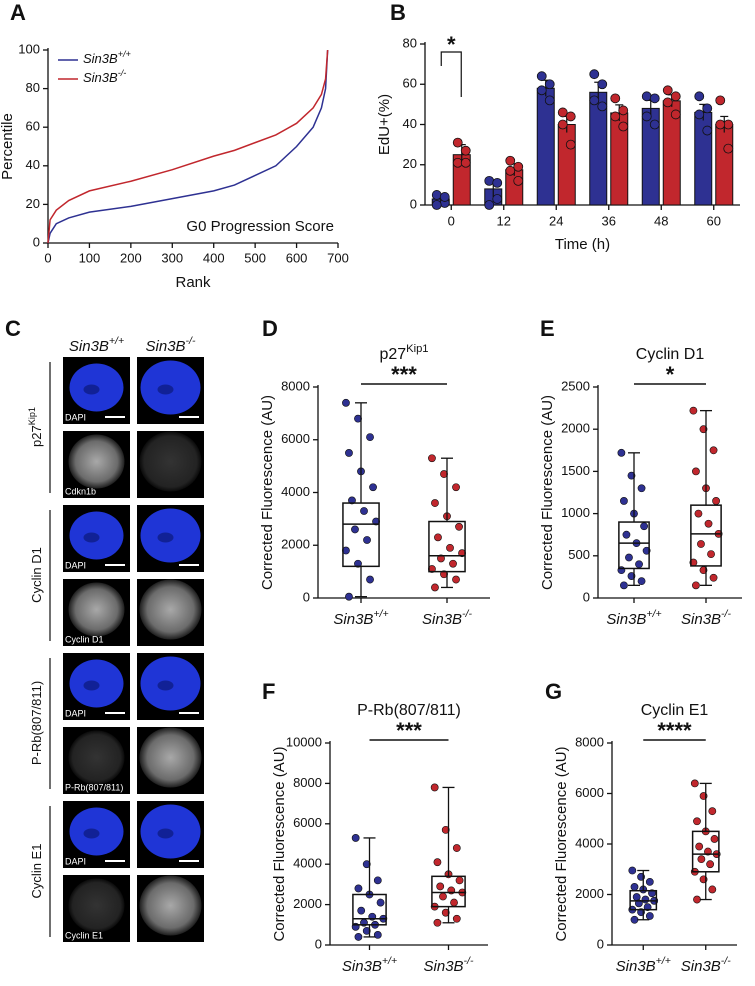 The height and width of the screenshot is (986, 755). What do you see at coordinates (304, 741) in the screenshot?
I see `y-tick-label: 10000` at bounding box center [304, 741].